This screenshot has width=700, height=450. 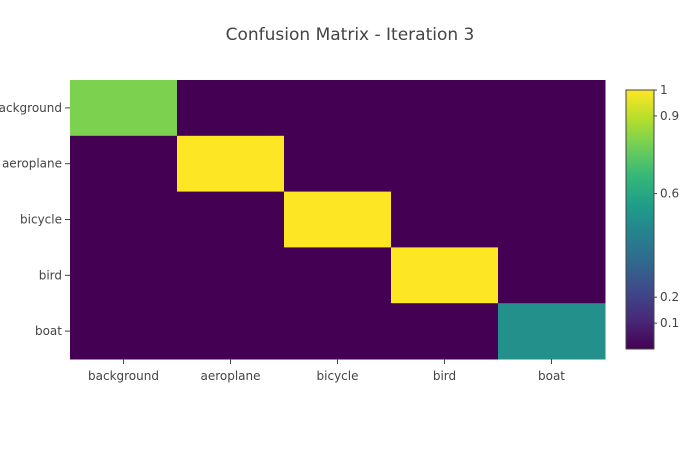 I want to click on colorbar-tick-label: 0.2, so click(x=669, y=297).